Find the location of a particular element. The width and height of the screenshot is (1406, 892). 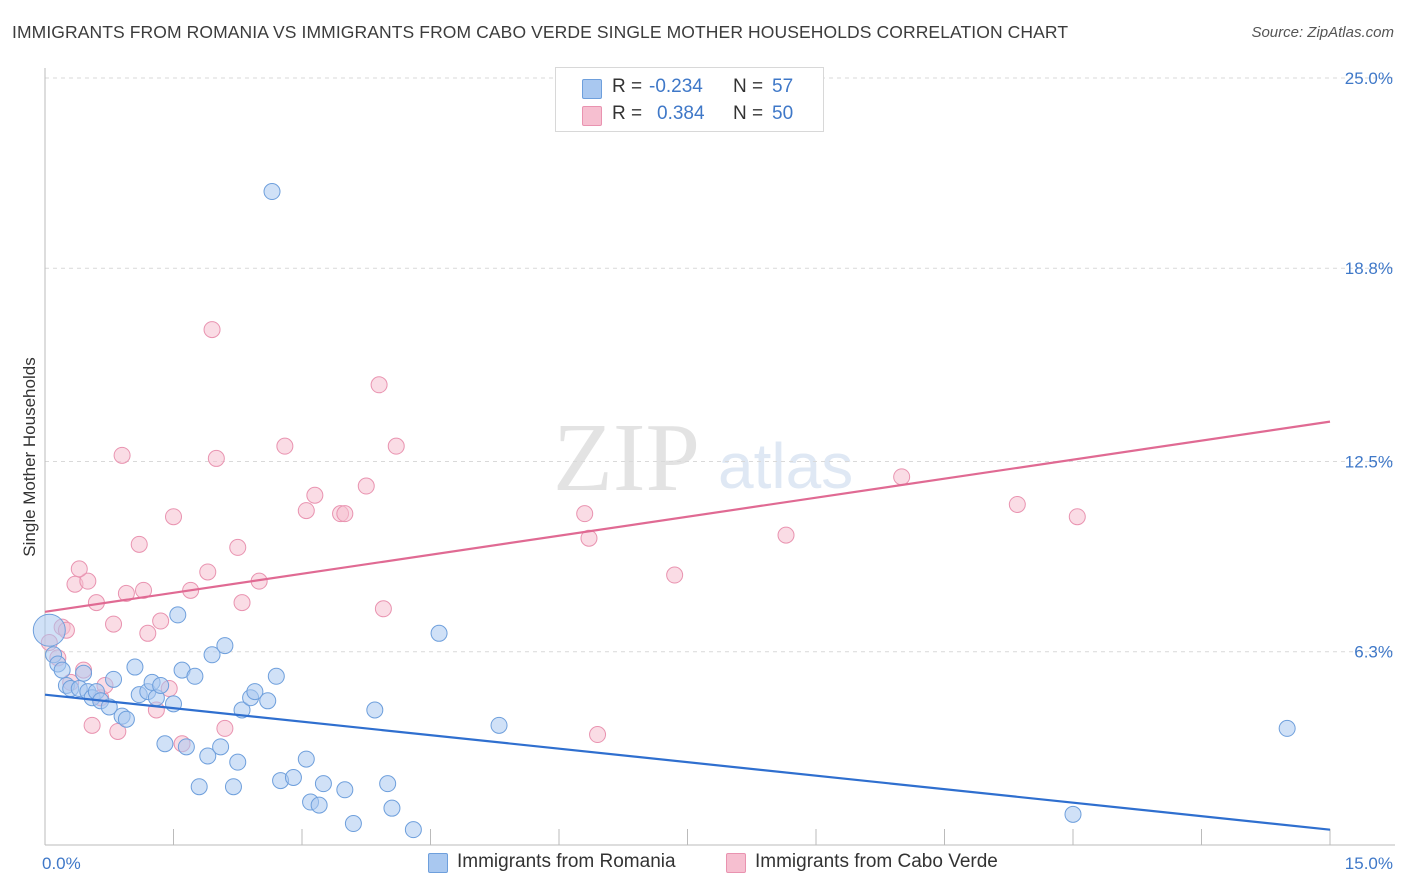

legend-cabo-verde-label: Immigrants from Cabo Verde is located at coordinates (876, 861).